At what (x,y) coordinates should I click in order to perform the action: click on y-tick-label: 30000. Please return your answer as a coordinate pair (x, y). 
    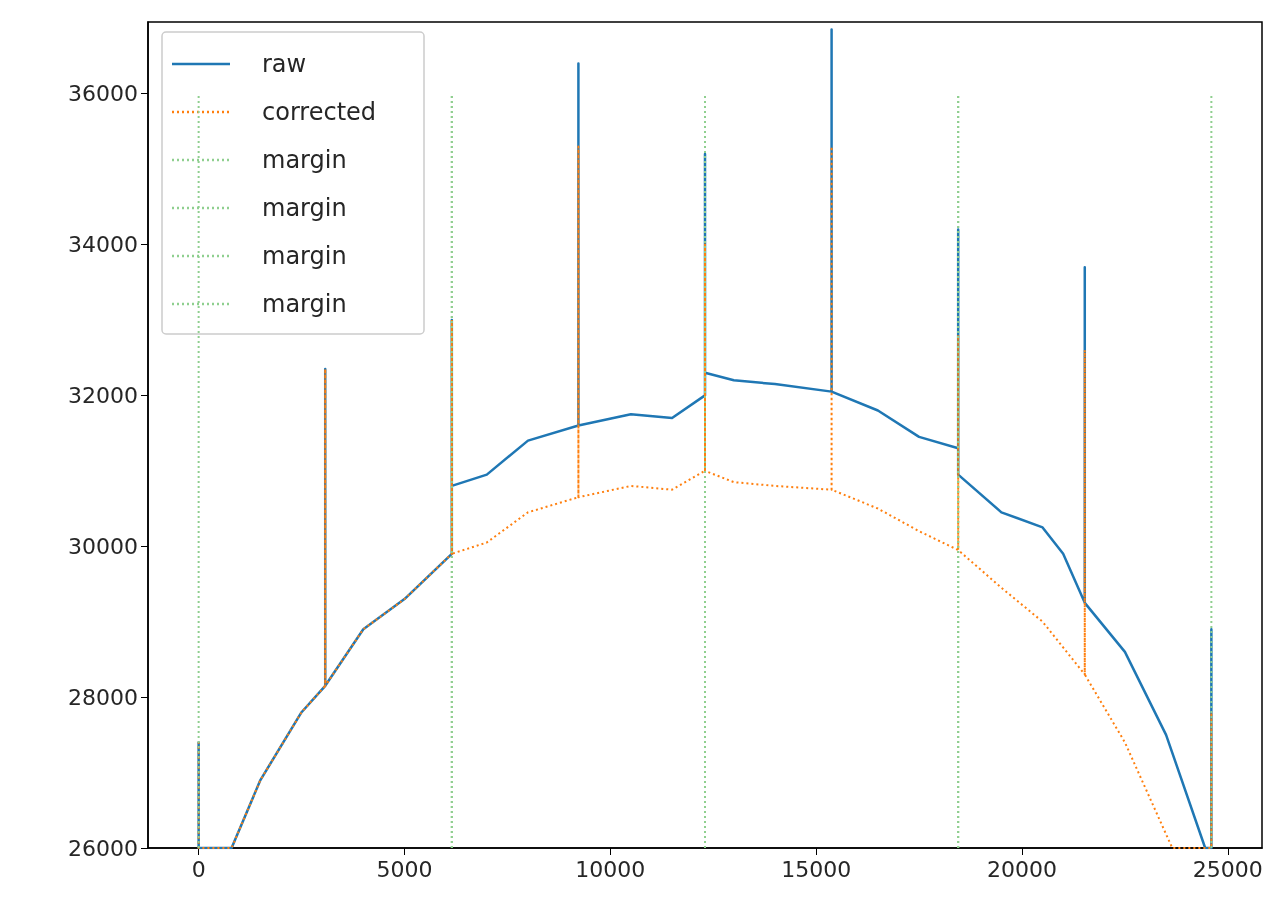
    Looking at the image, I should click on (103, 546).